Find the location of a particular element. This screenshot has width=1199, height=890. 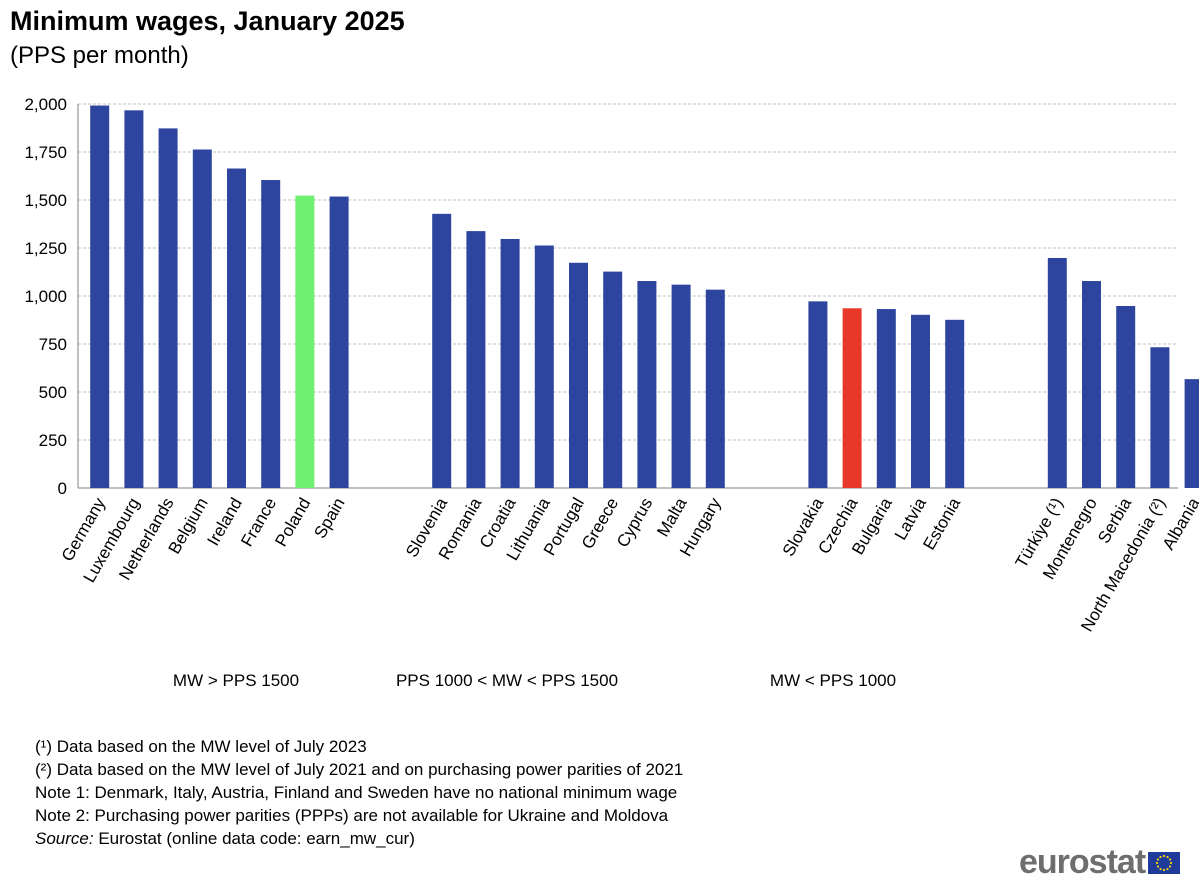

category-label: Spain is located at coordinates (329, 518).